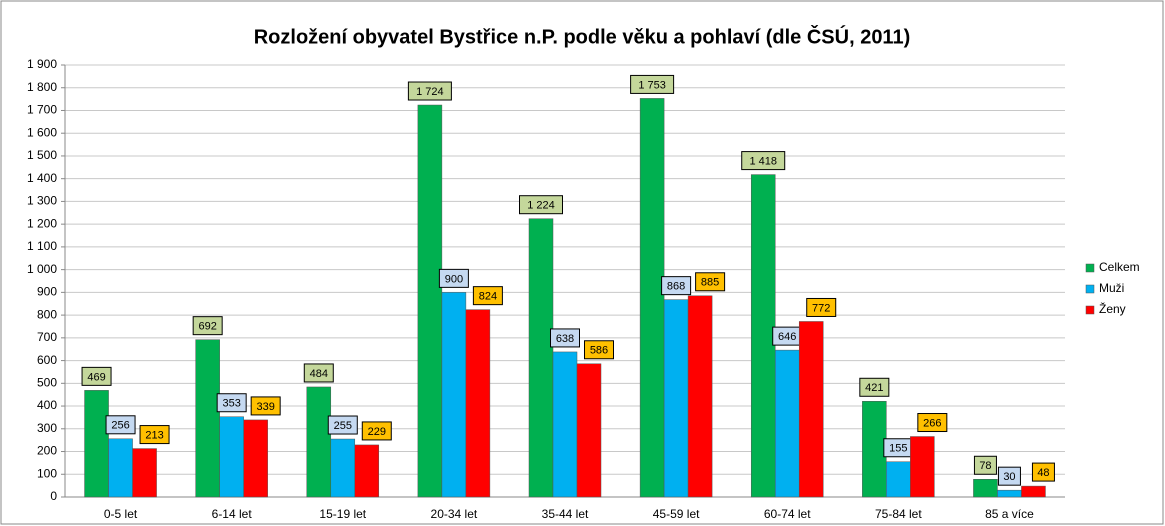 This screenshot has height=526, width=1165. Describe the element at coordinates (232, 514) in the screenshot. I see `x-tick-label: 6-14 let` at that location.